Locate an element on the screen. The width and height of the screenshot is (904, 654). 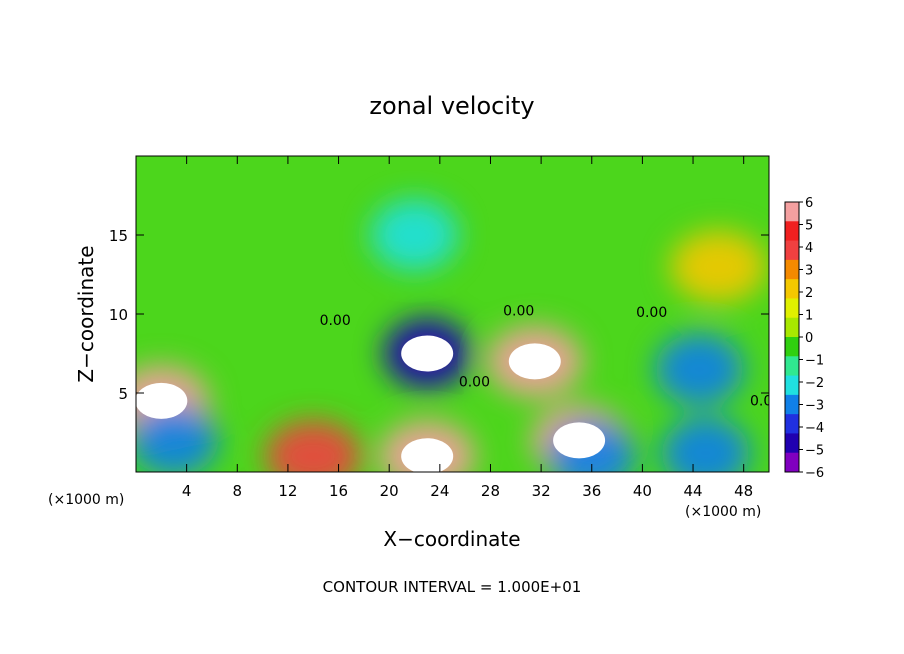
y-tick-label: 15 is located at coordinates (118, 236).